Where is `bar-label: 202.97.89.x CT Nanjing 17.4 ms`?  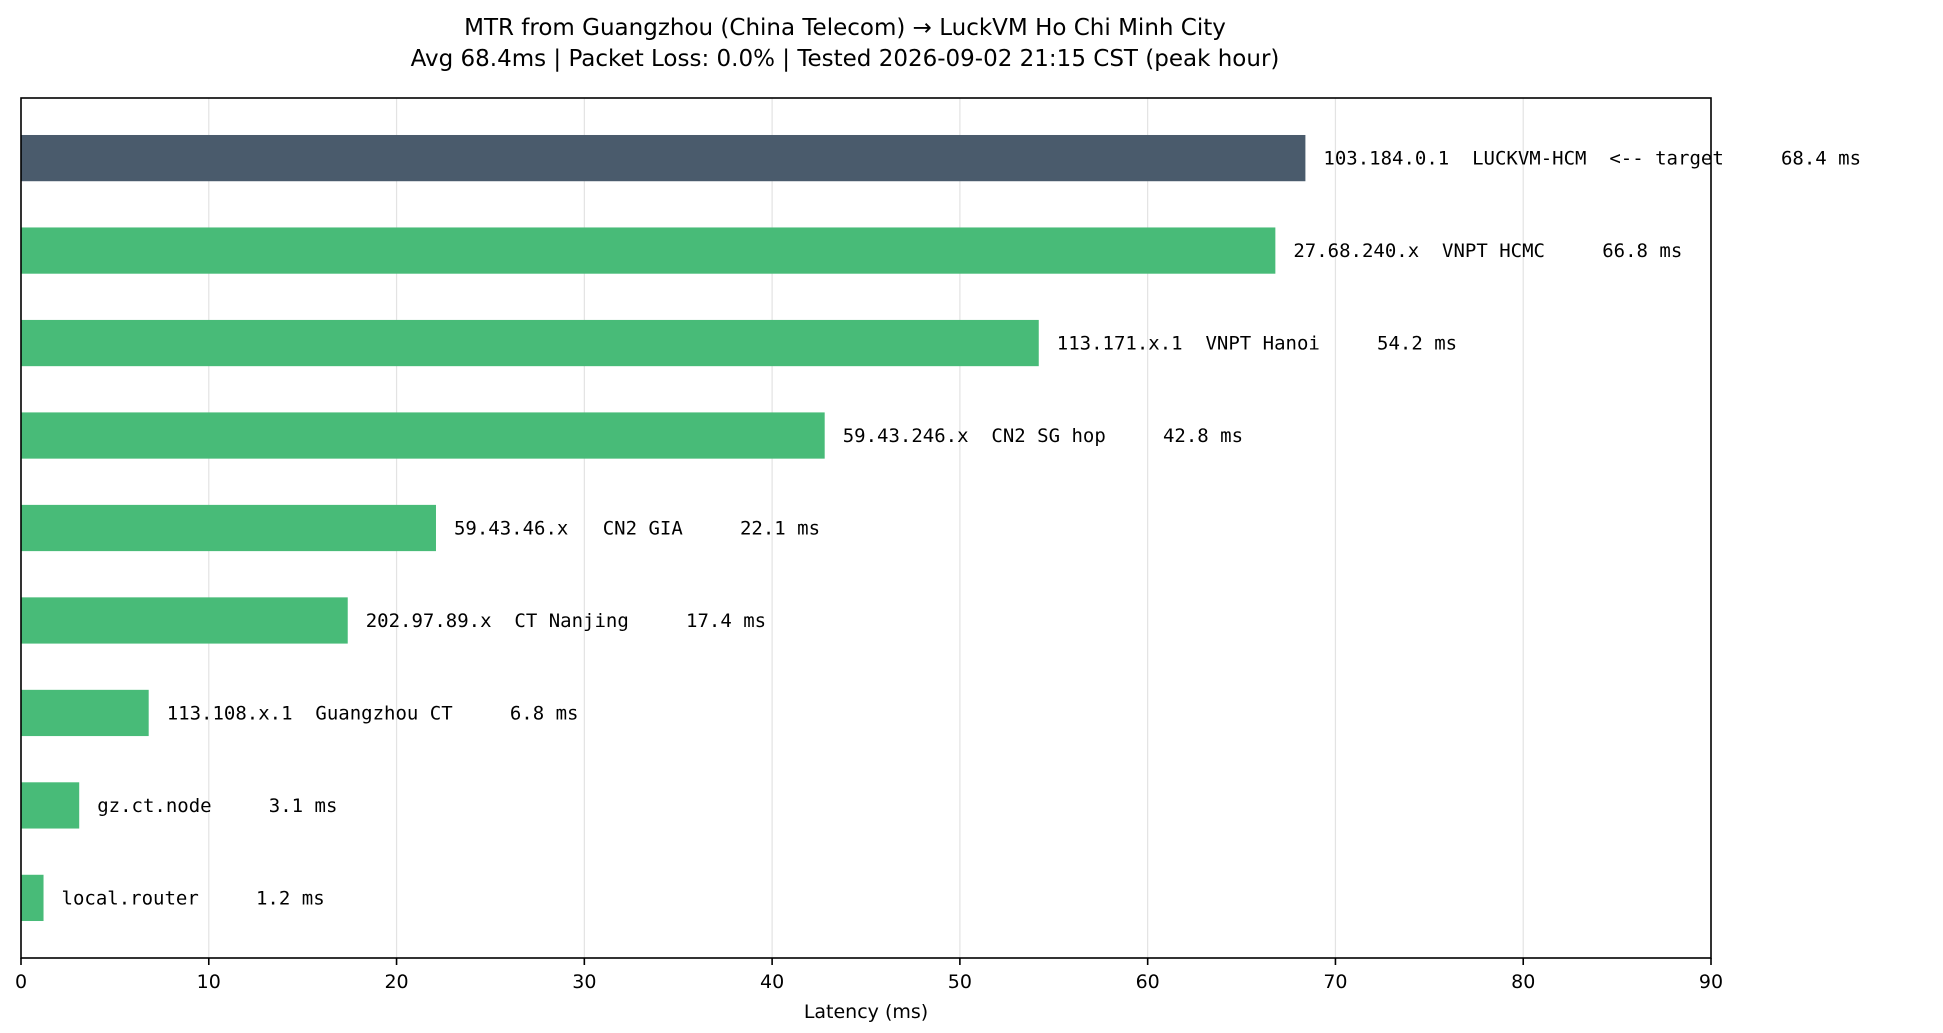
bar-label: 202.97.89.x CT Nanjing 17.4 ms is located at coordinates (566, 621).